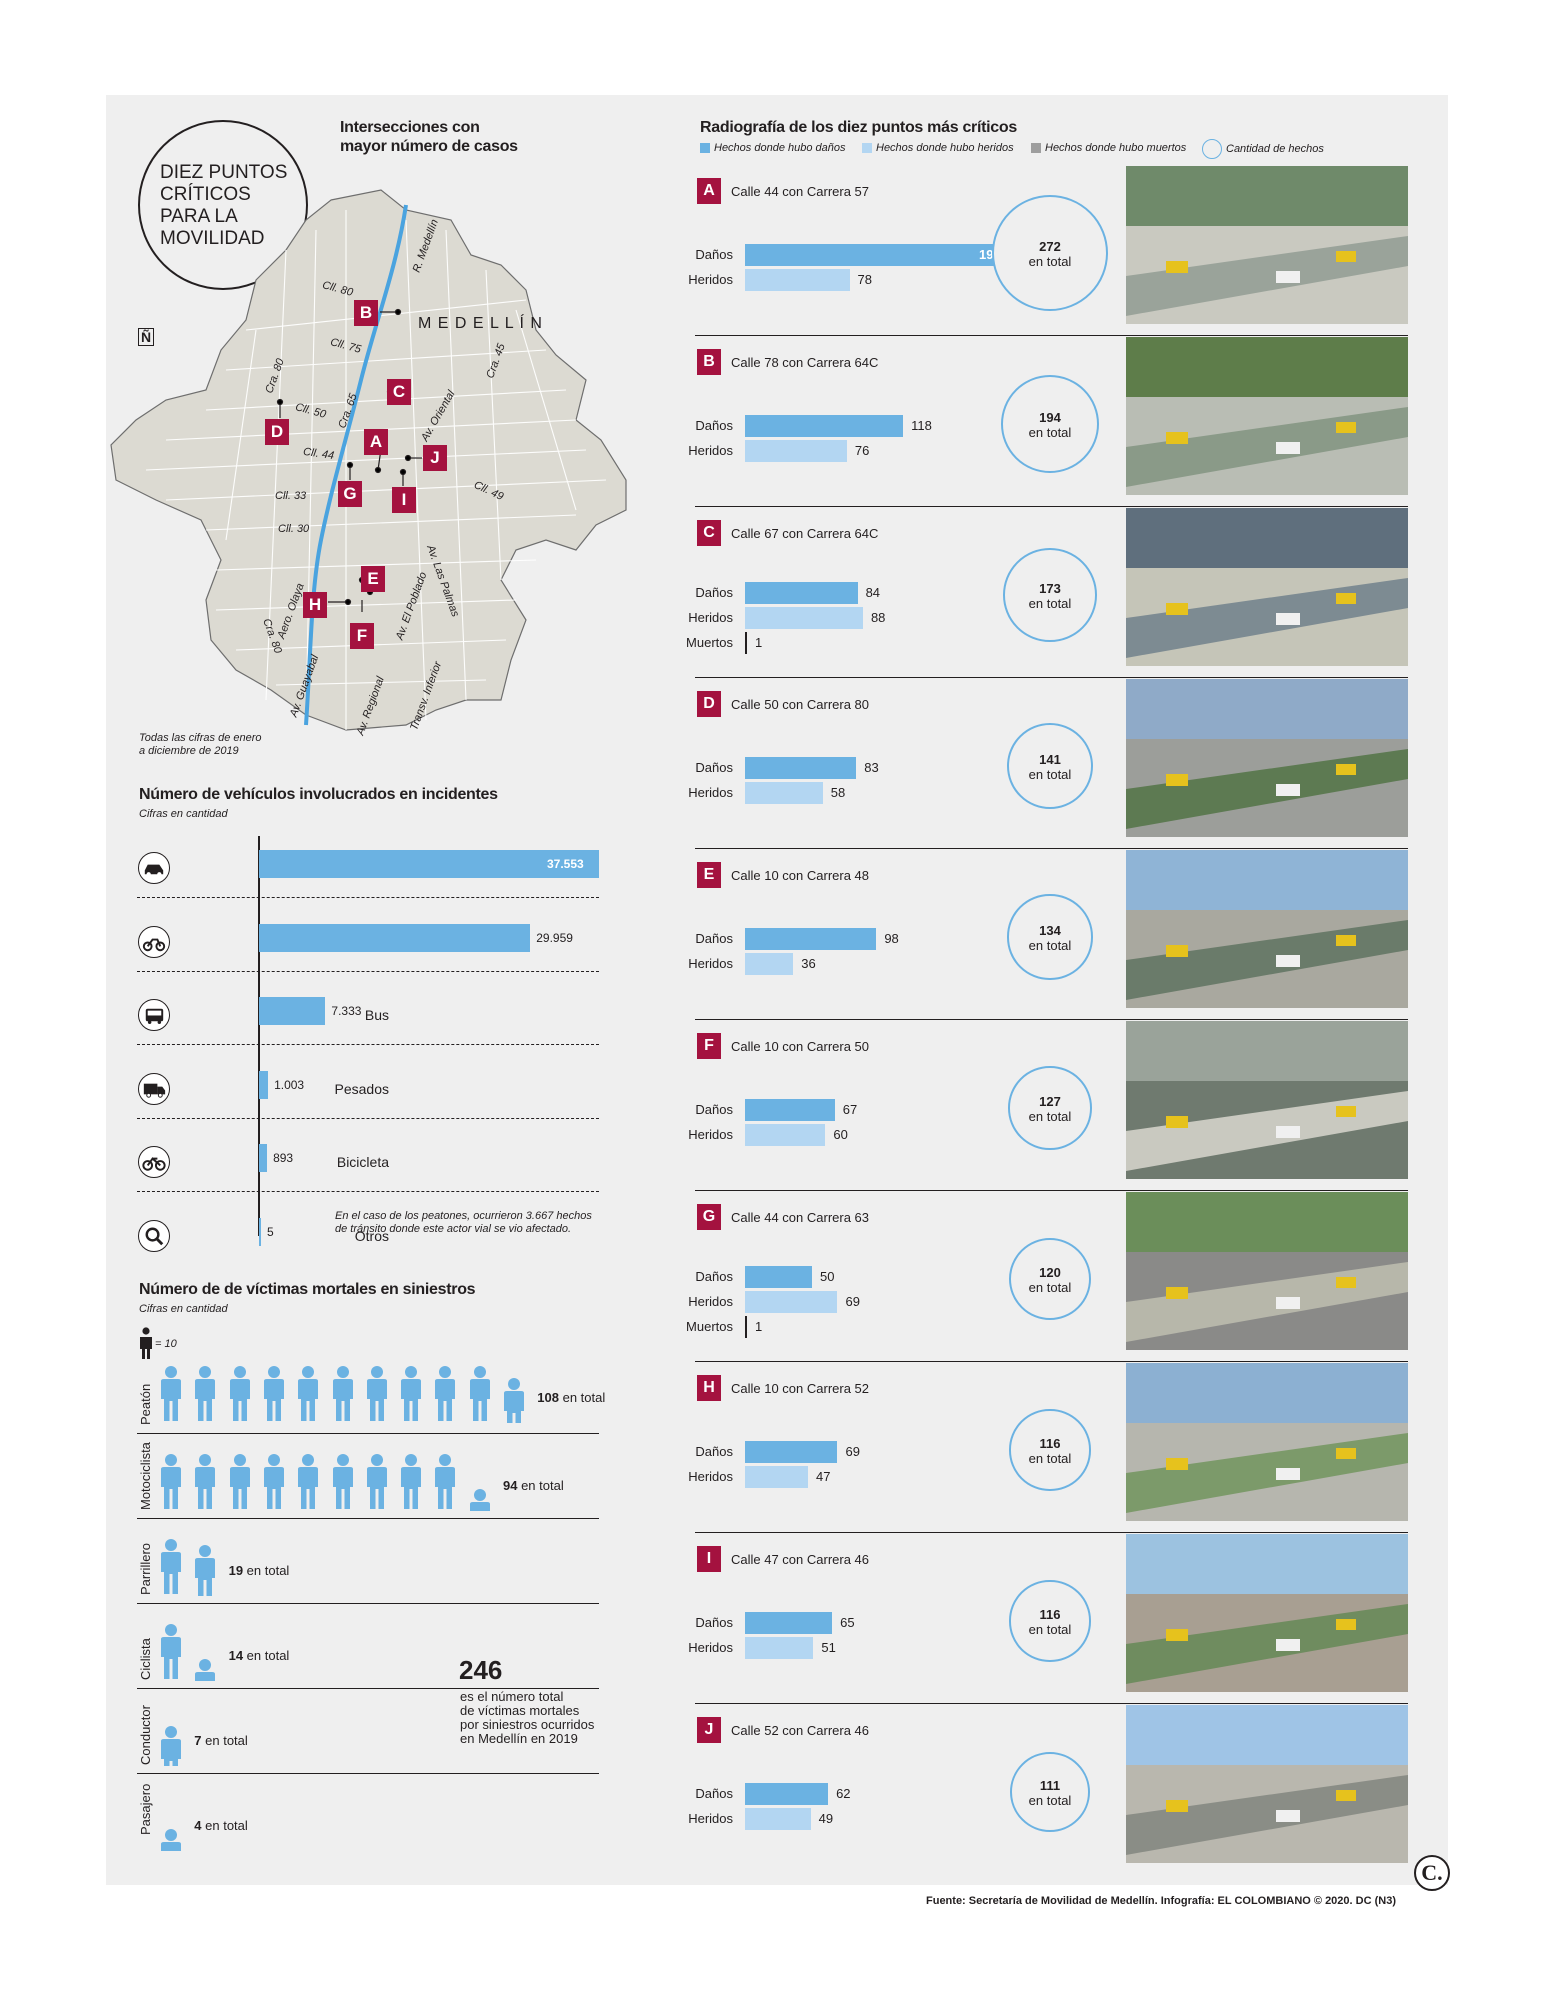 The width and height of the screenshot is (1554, 2000). I want to click on point-name: Calle 52 con Carrera 46, so click(800, 1730).